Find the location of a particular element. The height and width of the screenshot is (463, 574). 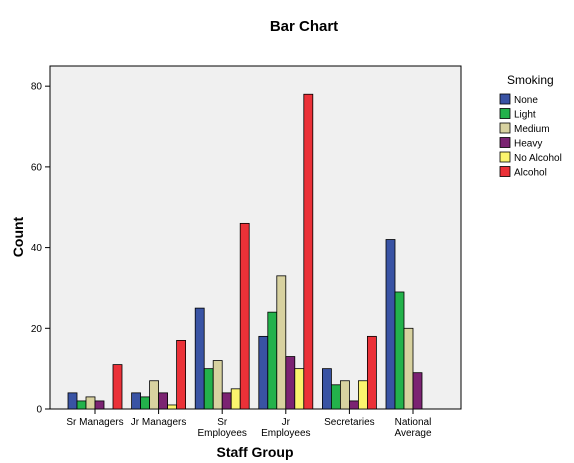

x-tick-label: Sr Managers is located at coordinates (94, 422).